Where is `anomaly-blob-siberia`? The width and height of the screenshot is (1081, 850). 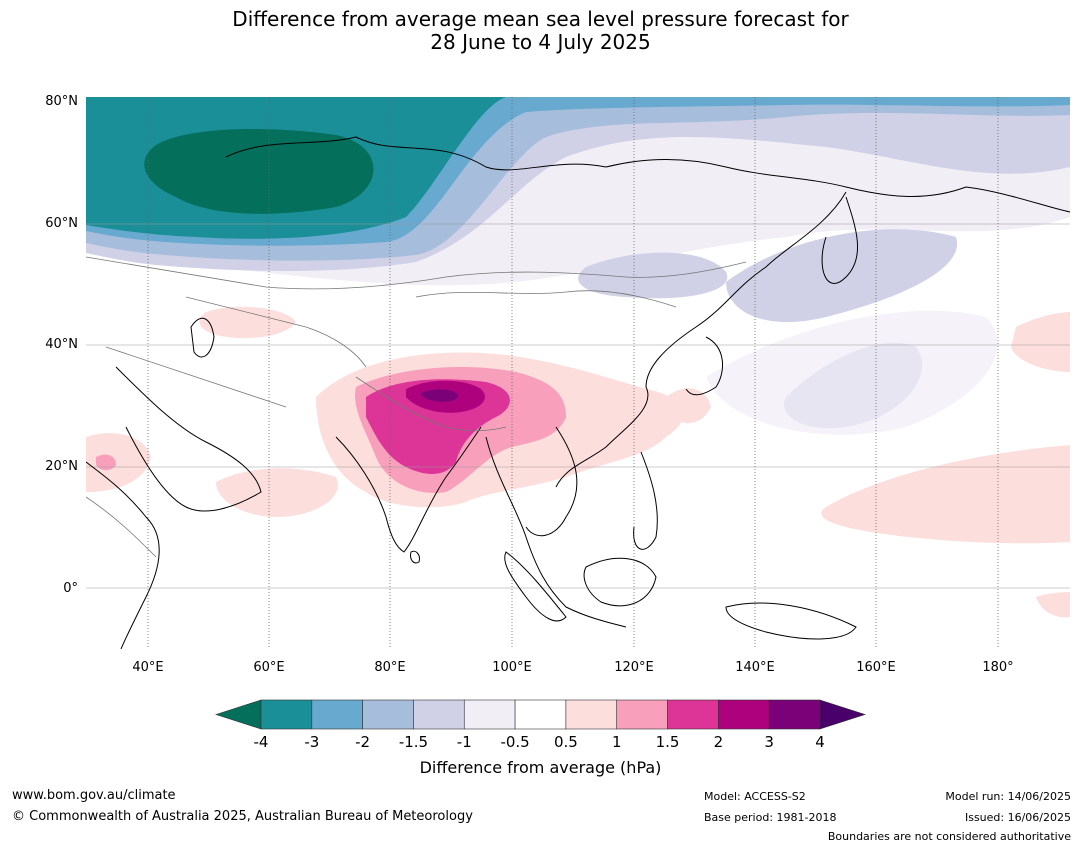
anomaly-blob-siberia is located at coordinates (653, 275).